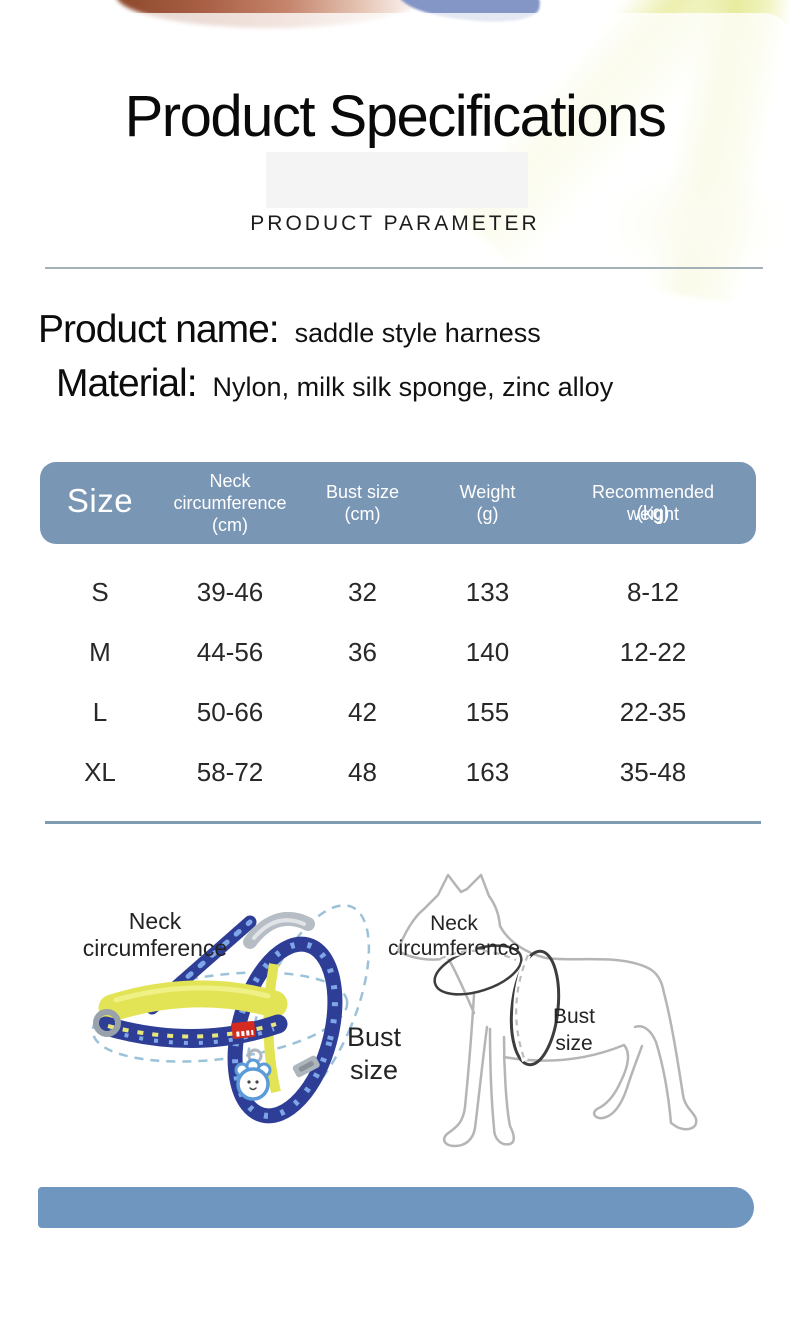 The image size is (790, 1341). I want to click on brand-tag, so click(243, 1029).